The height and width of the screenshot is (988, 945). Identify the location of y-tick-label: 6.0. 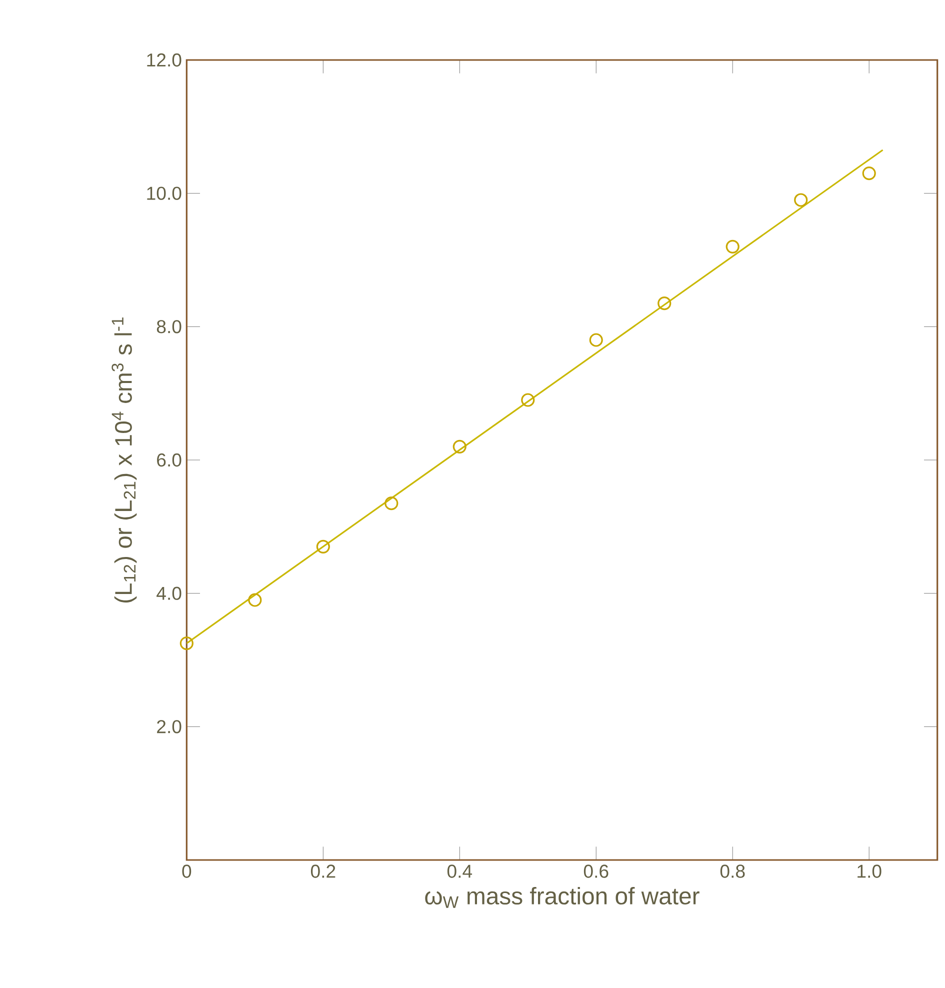
(169, 460).